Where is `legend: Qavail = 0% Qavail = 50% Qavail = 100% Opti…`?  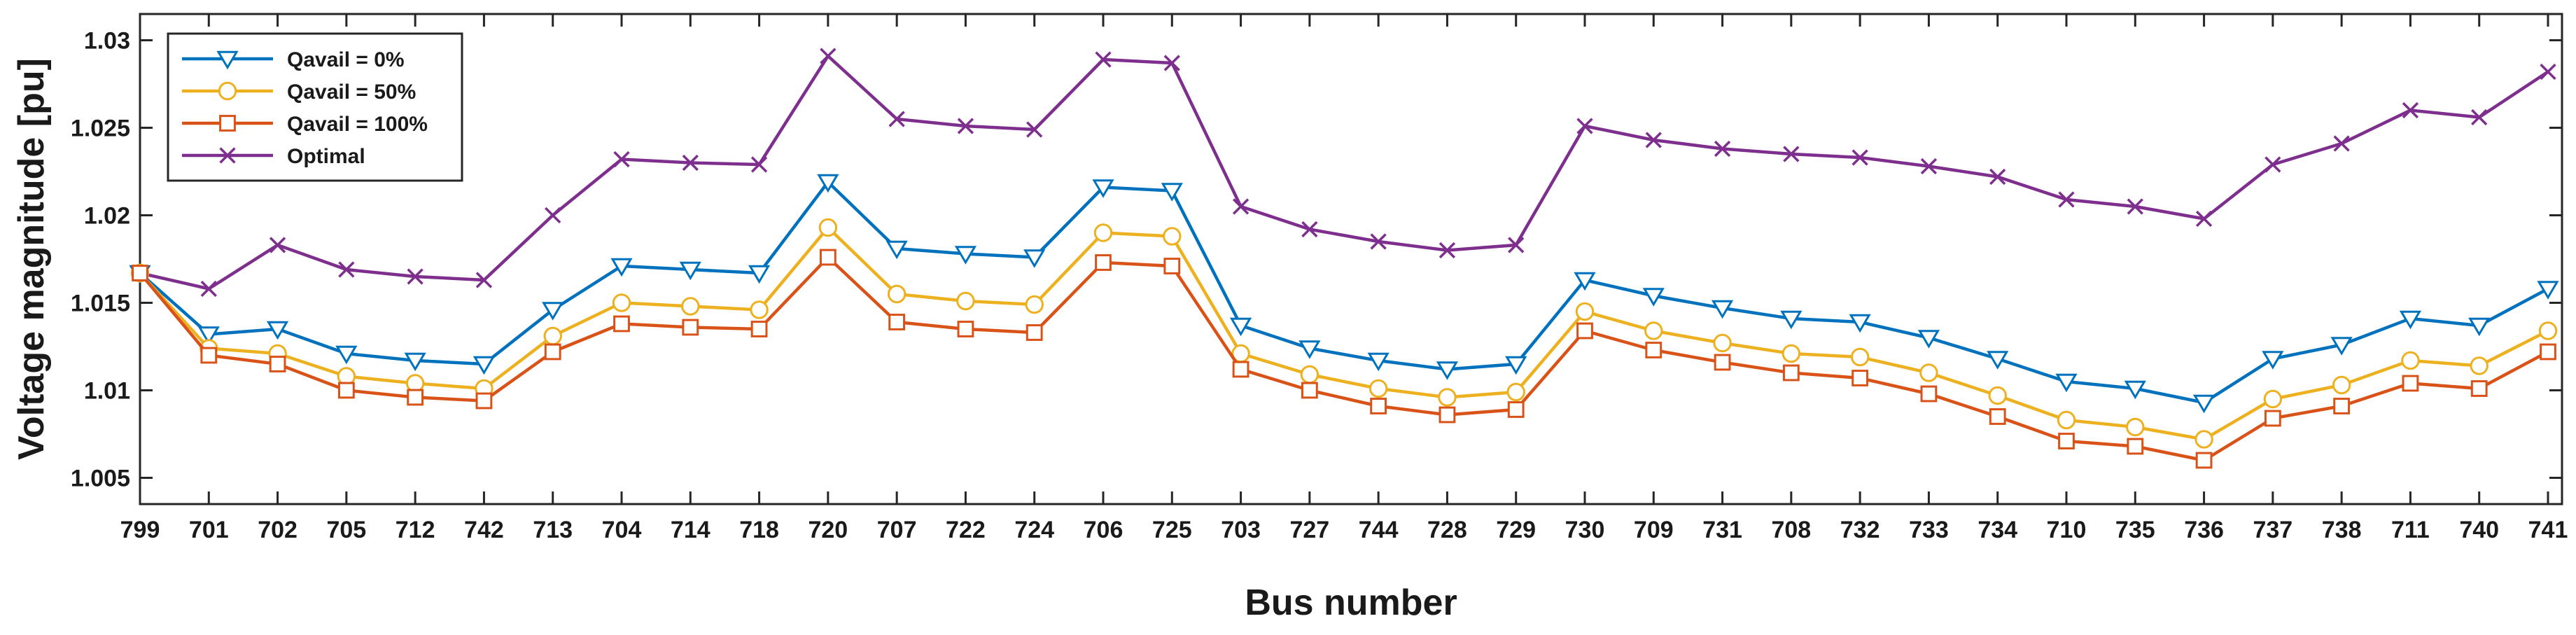
legend: Qavail = 0% Qavail = 50% Qavail = 100% Opti… is located at coordinates (315, 107).